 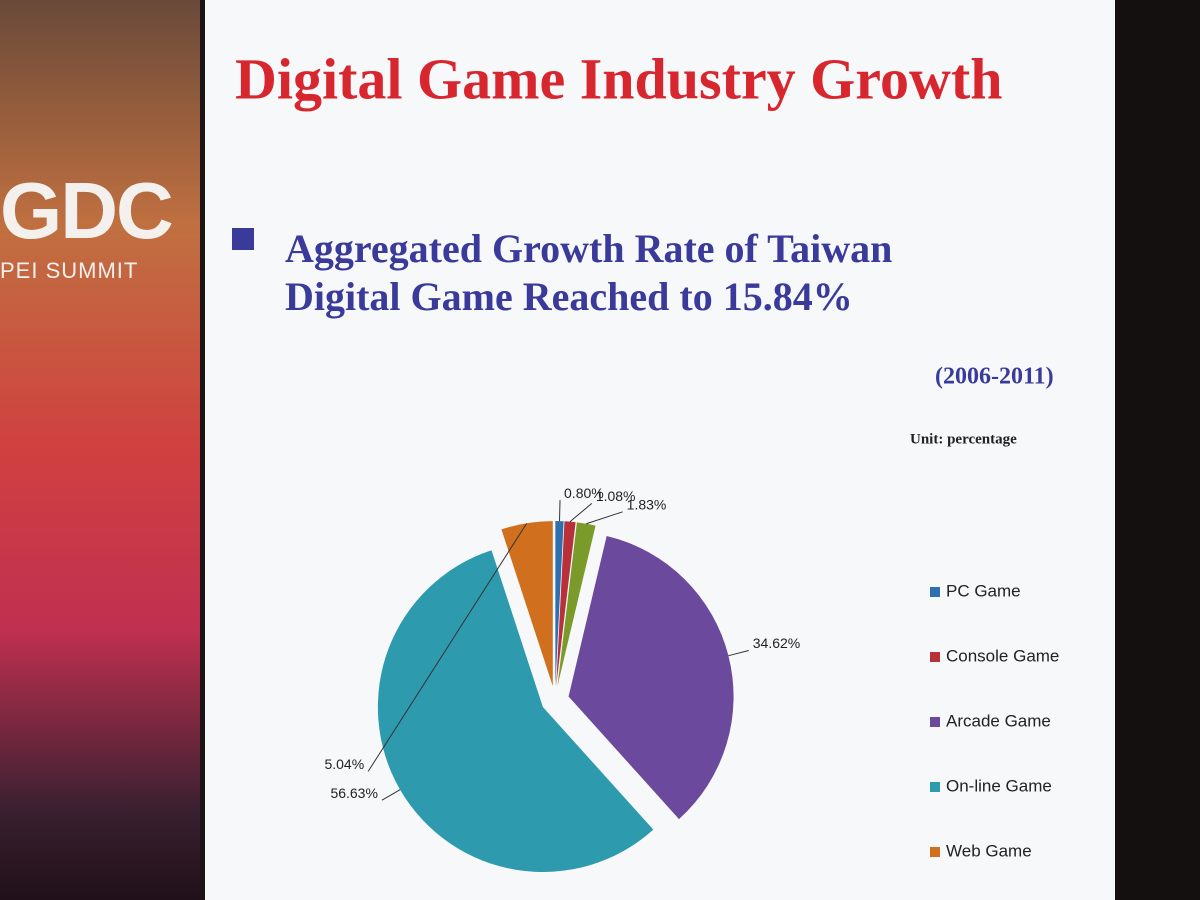 What do you see at coordinates (994, 377) in the screenshot?
I see `period-note: (2006-2011)` at bounding box center [994, 377].